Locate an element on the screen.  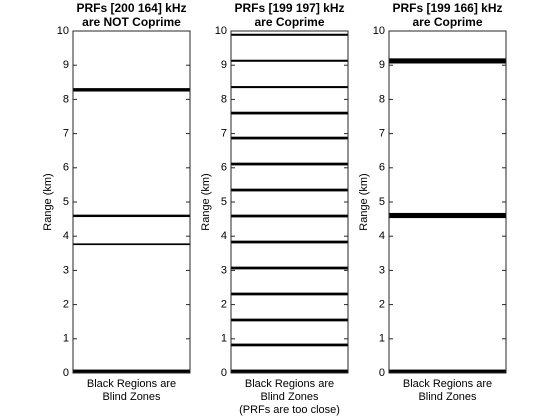
chart-title: PRFs [199 166] kHz is located at coordinates (447, 8).